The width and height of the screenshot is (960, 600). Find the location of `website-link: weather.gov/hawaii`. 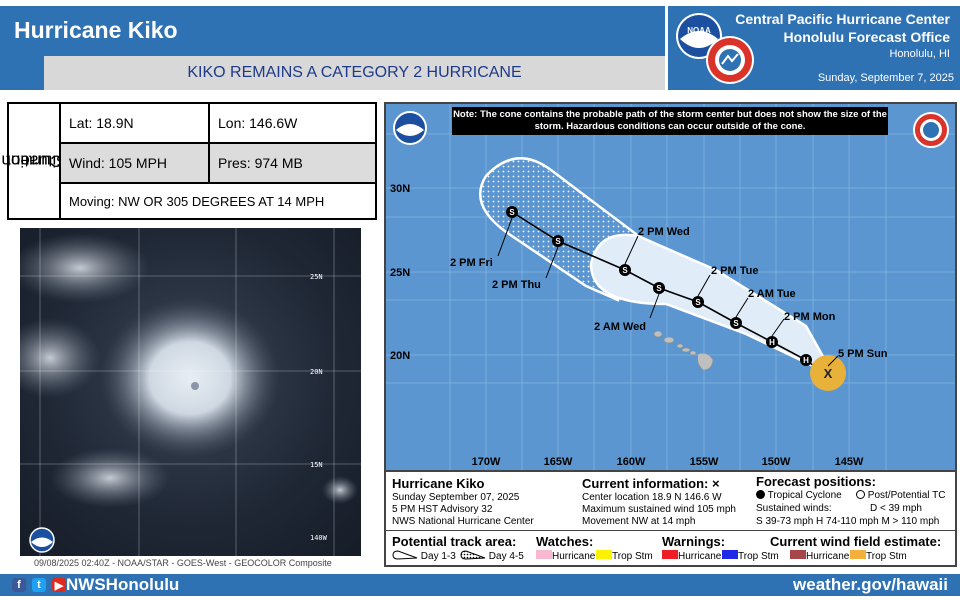

website-link: weather.gov/hawaii is located at coordinates (870, 584).